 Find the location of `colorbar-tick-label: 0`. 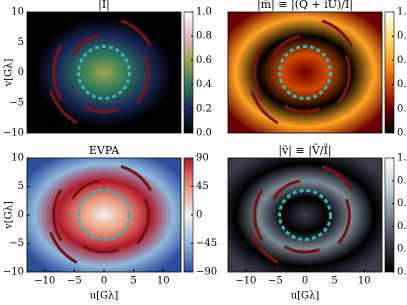

colorbar-tick-label: 0 is located at coordinates (199, 215).